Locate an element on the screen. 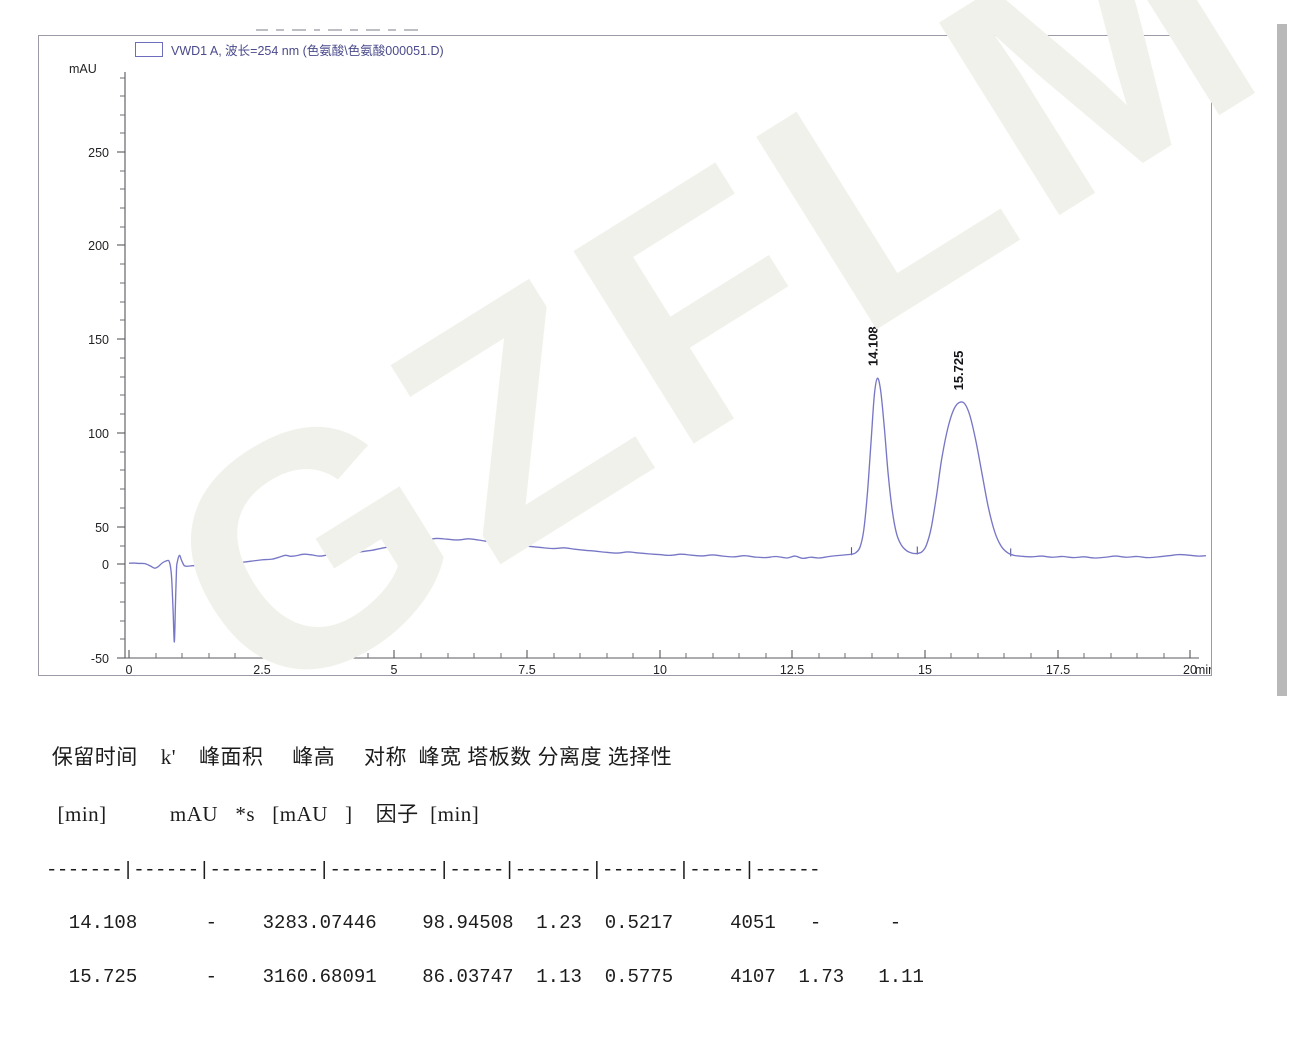 The width and height of the screenshot is (1293, 1045). legend: VWD1 A, 波长=254 nm (色氨酸\色氨酸000051.D) is located at coordinates (289, 49).